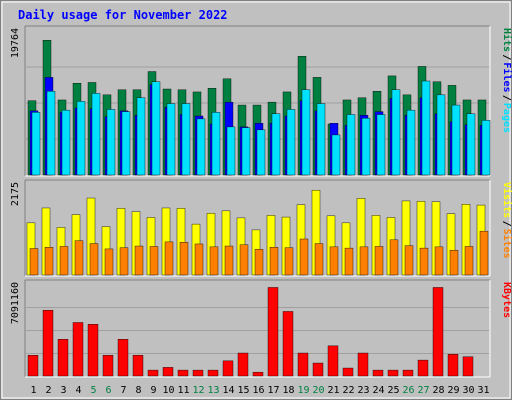  Describe the element at coordinates (348, 390) in the screenshot. I see `x-tick-label-day-22: 22` at that location.